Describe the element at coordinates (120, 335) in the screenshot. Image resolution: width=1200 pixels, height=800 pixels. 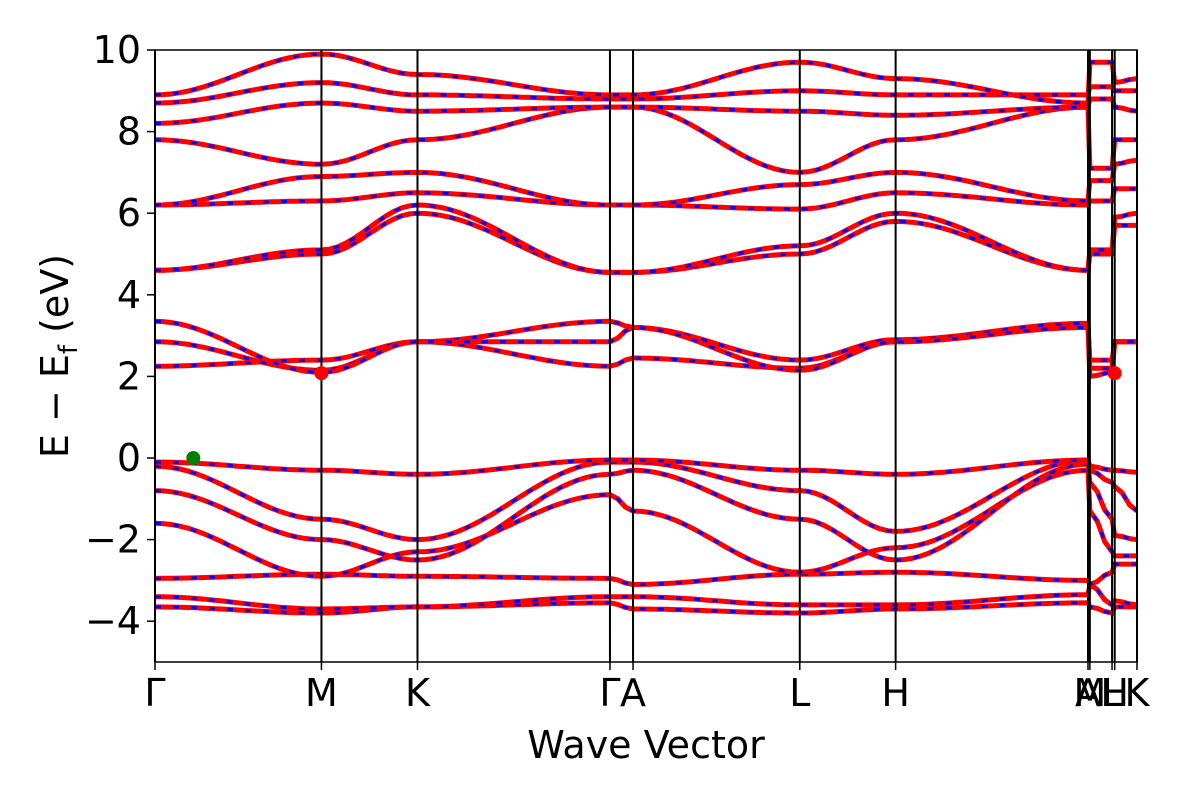
I see `y-axis-ticks: −4 −2 0 2 4 6 8 10` at that location.